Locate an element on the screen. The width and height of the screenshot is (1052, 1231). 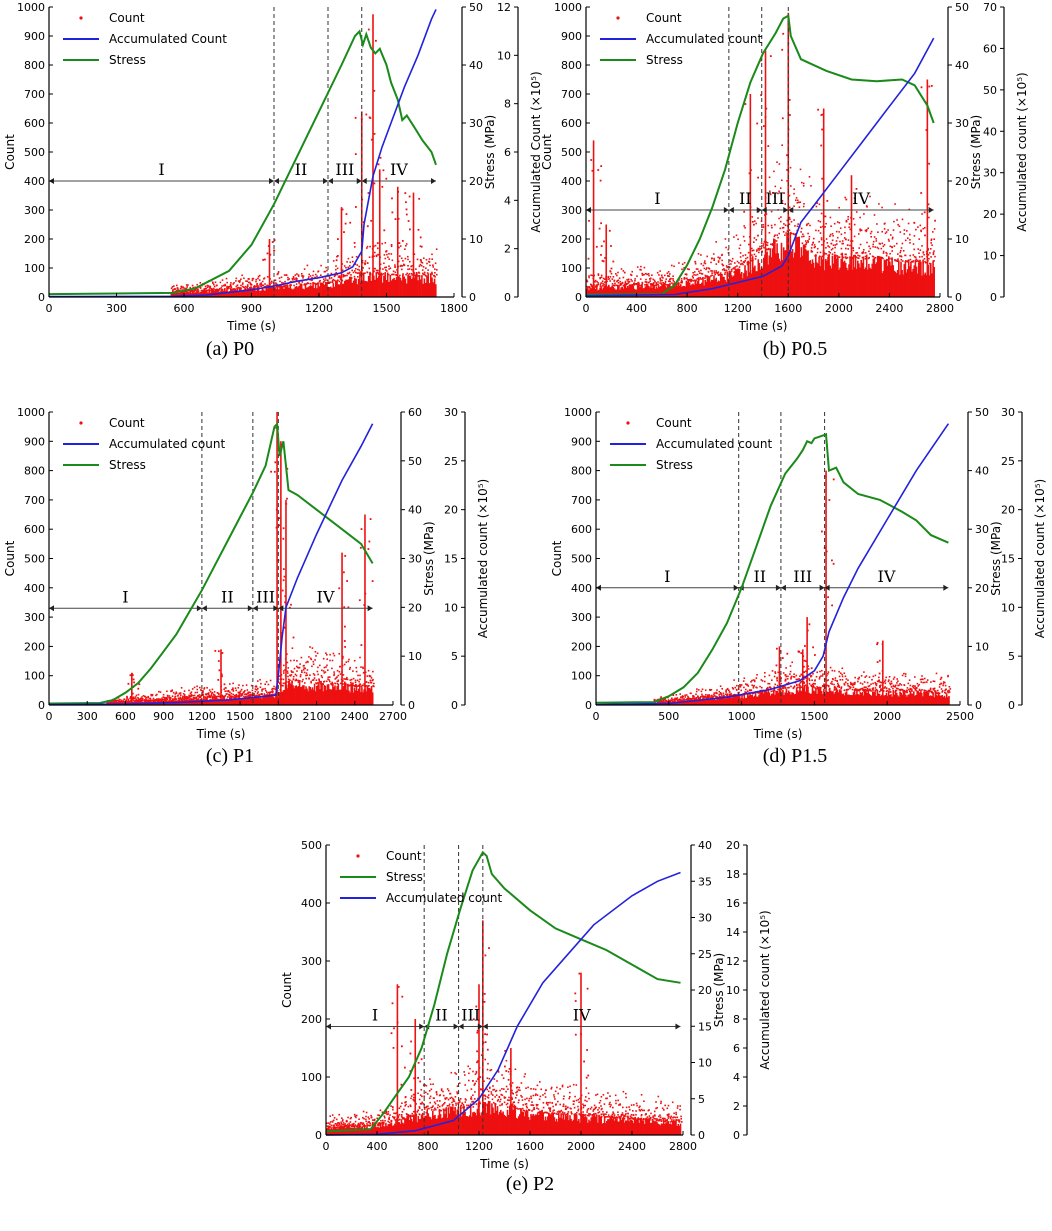
legend-count-marker is located at coordinates (81, 423).